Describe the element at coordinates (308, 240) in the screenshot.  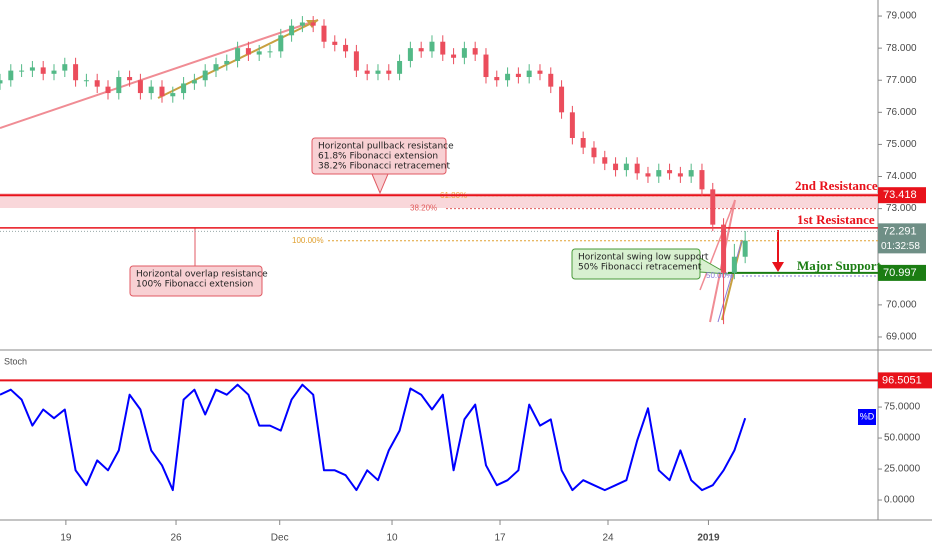
I see `fib-label: 100.00%` at that location.